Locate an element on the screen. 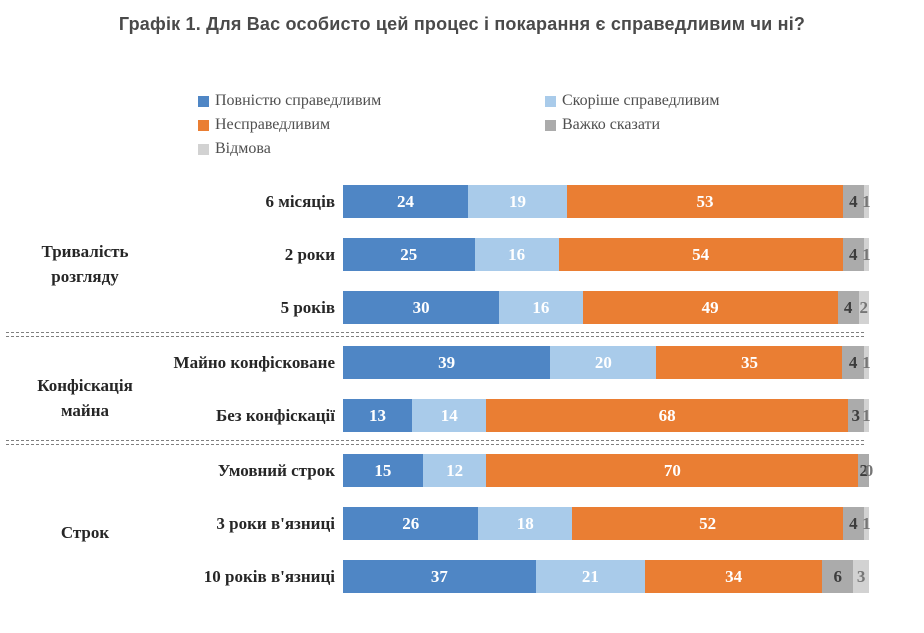 This screenshot has height=633, width=924. category-label: 5 років is located at coordinates (307, 307).